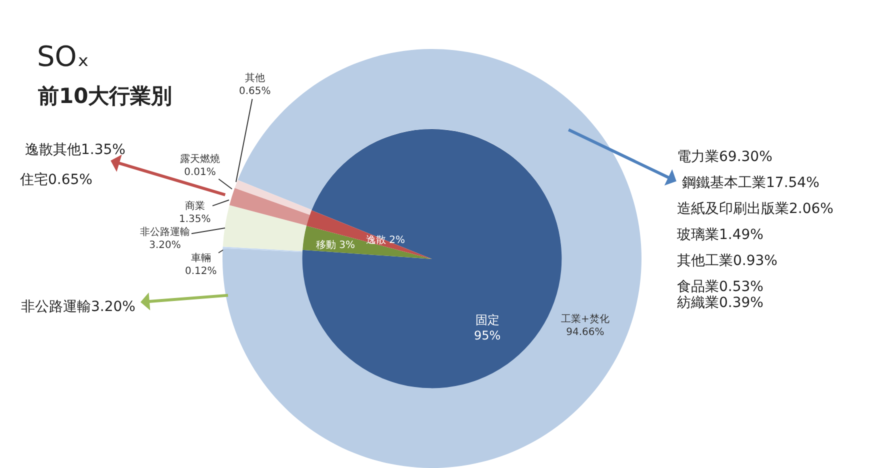  What do you see at coordinates (585, 319) in the screenshot?
I see `slice-label: 工業+焚化` at bounding box center [585, 319].